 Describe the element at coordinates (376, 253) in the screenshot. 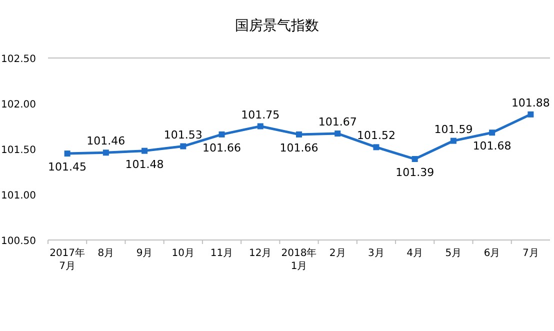

I see `x-tick-label: 3月` at that location.